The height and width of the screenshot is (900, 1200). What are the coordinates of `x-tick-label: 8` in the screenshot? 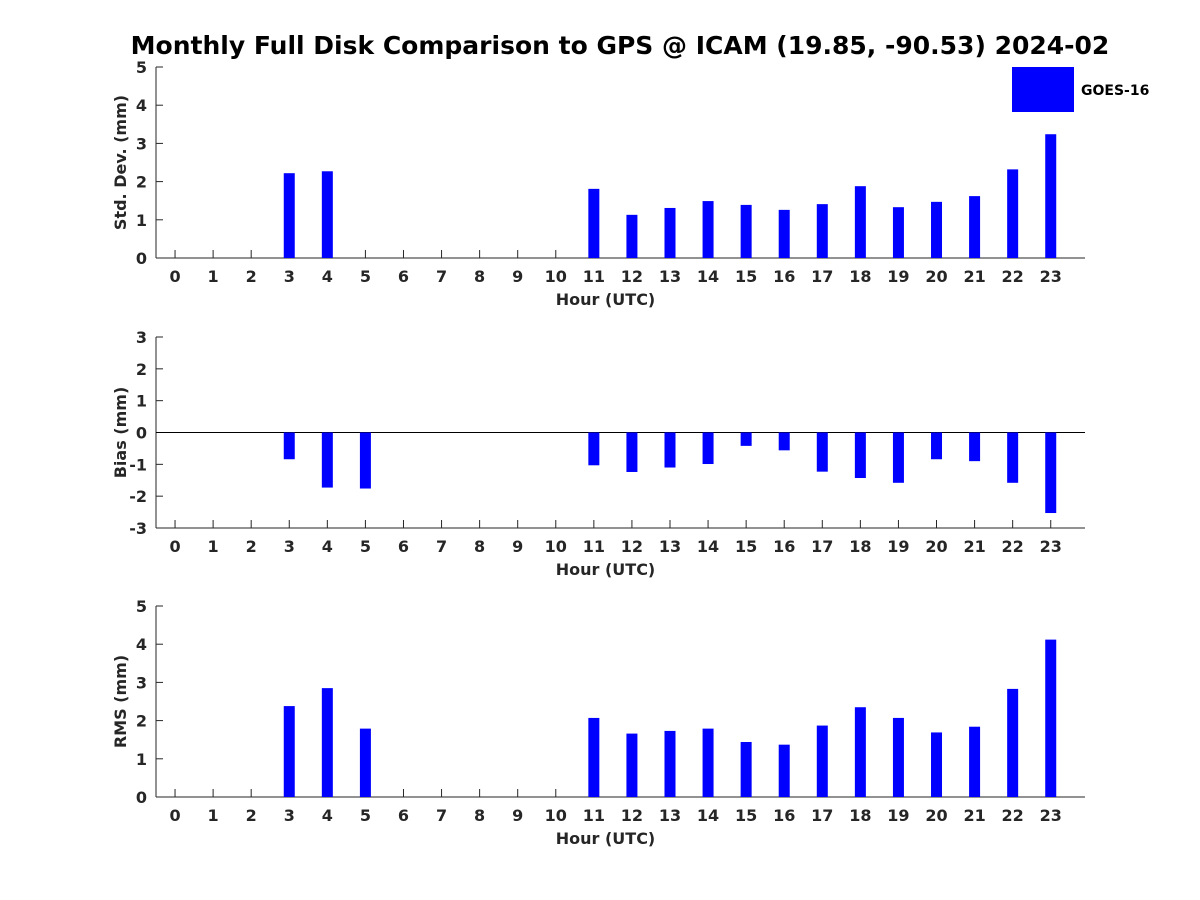 It's located at (479, 546).